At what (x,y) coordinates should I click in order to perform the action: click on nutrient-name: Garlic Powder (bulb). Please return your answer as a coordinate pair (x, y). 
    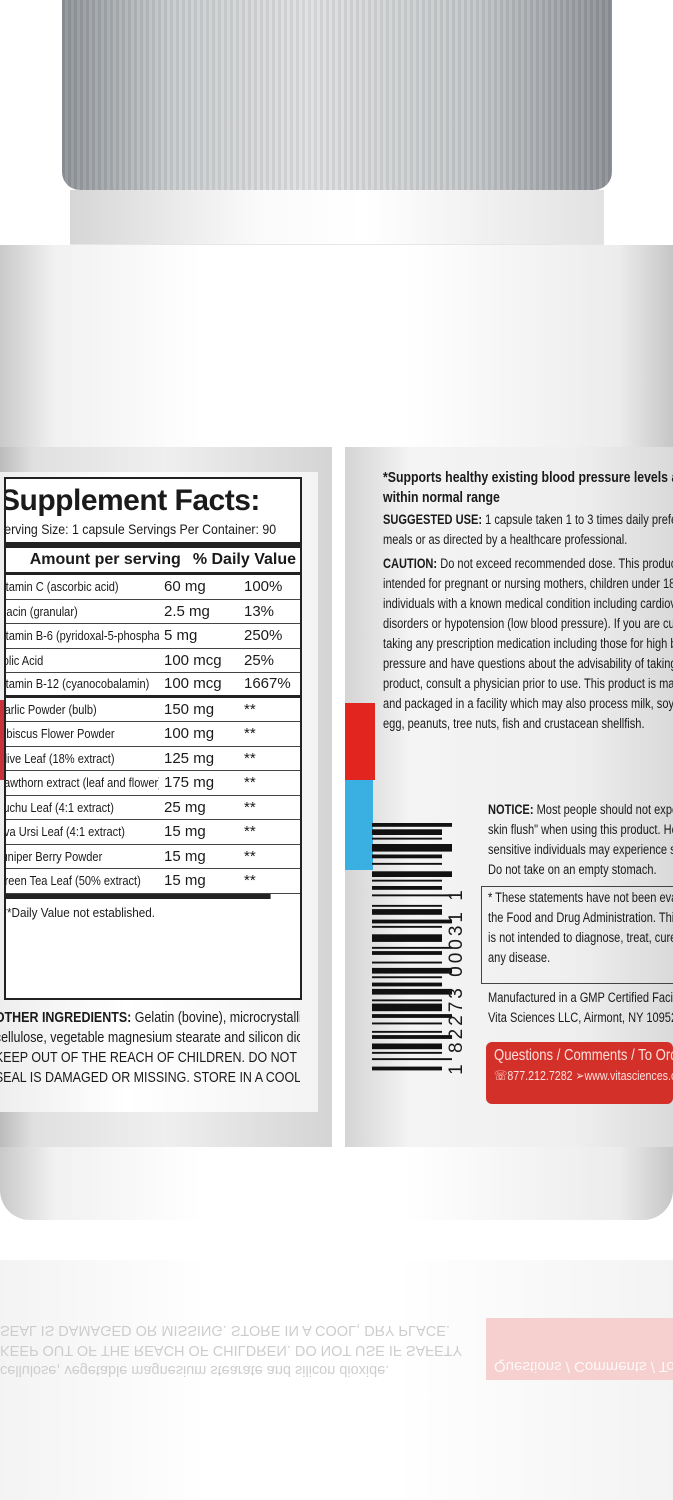
    Looking at the image, I should click on (51, 709).